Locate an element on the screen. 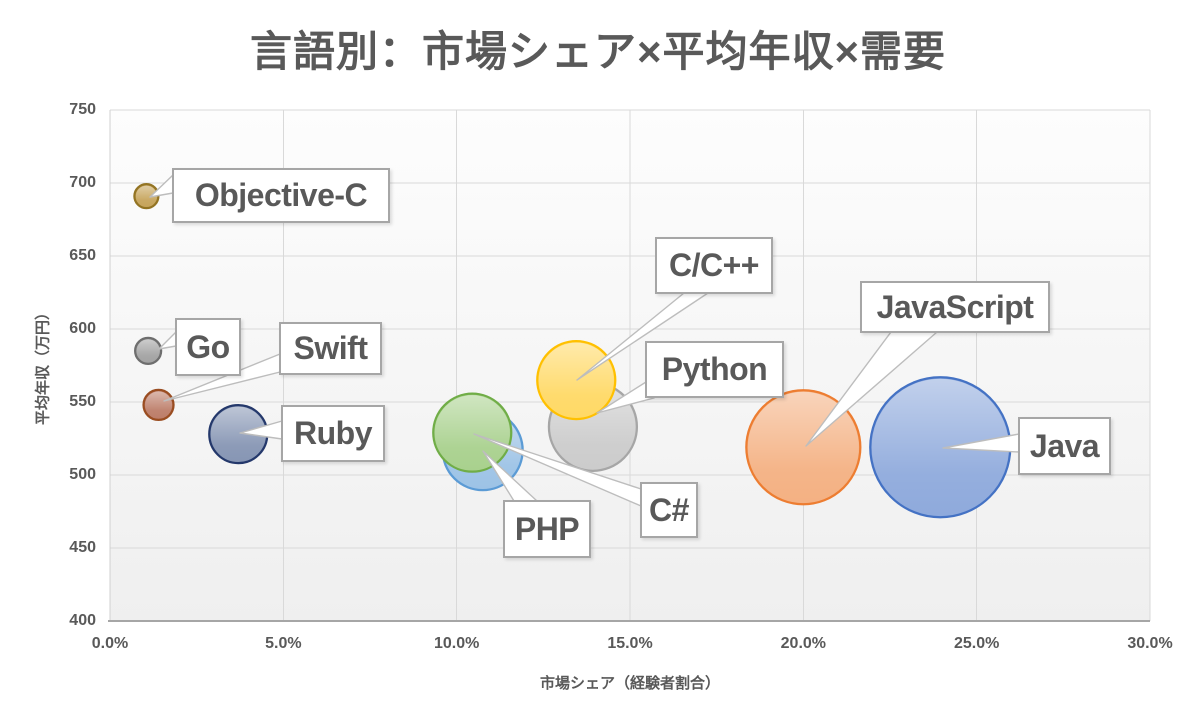 The image size is (1196, 718). label-C#: C# is located at coordinates (669, 510).